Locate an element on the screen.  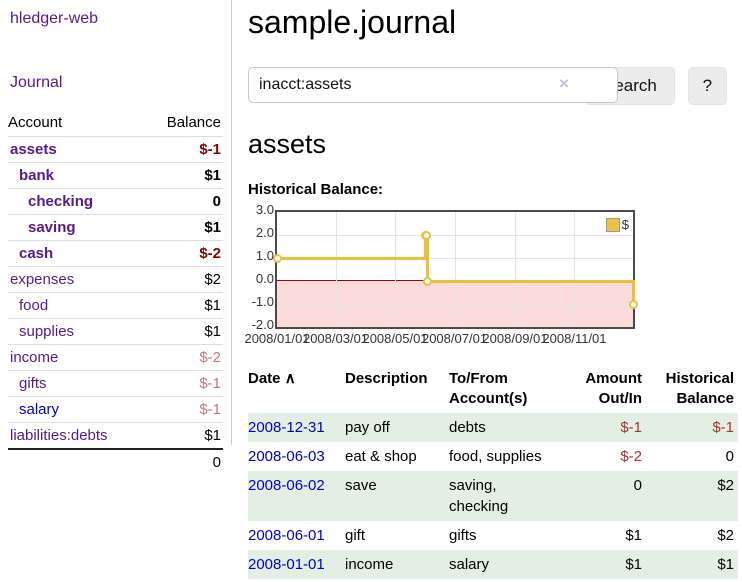
legend-label: $ is located at coordinates (625, 224).